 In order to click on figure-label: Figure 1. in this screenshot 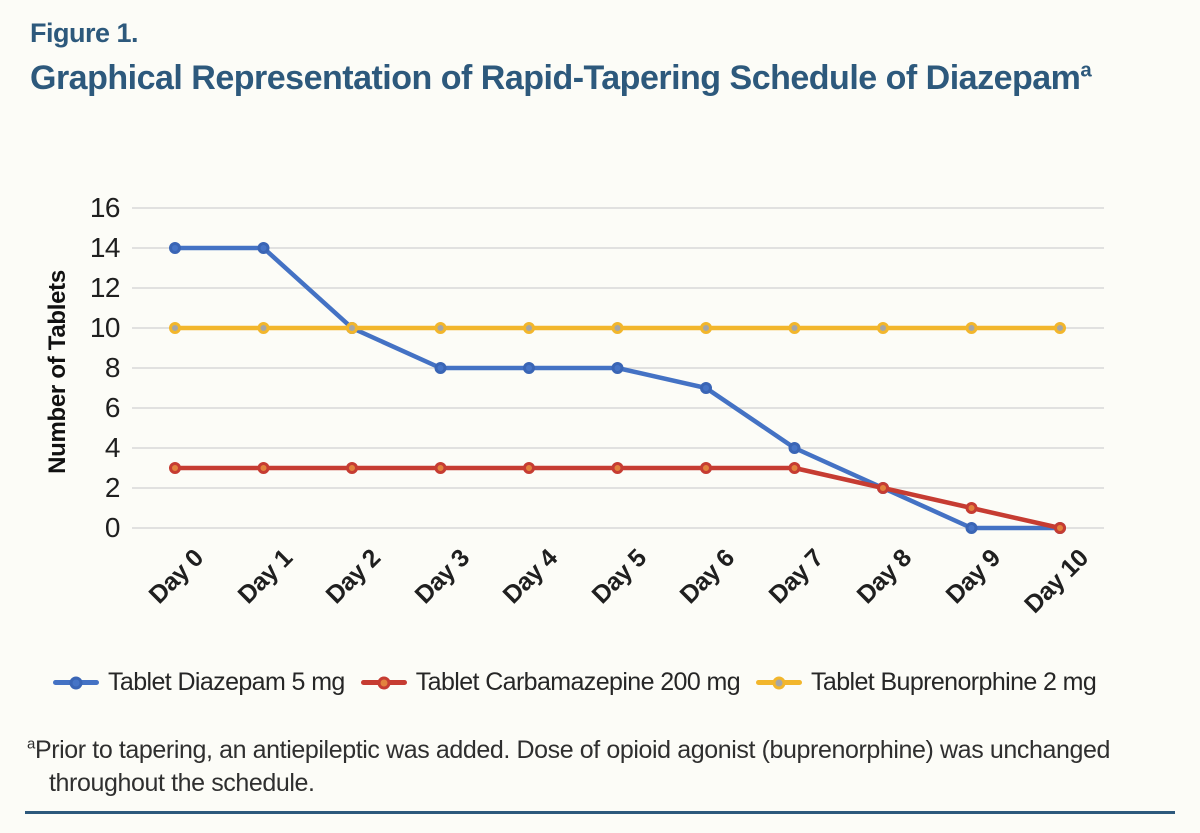, I will do `click(84, 33)`.